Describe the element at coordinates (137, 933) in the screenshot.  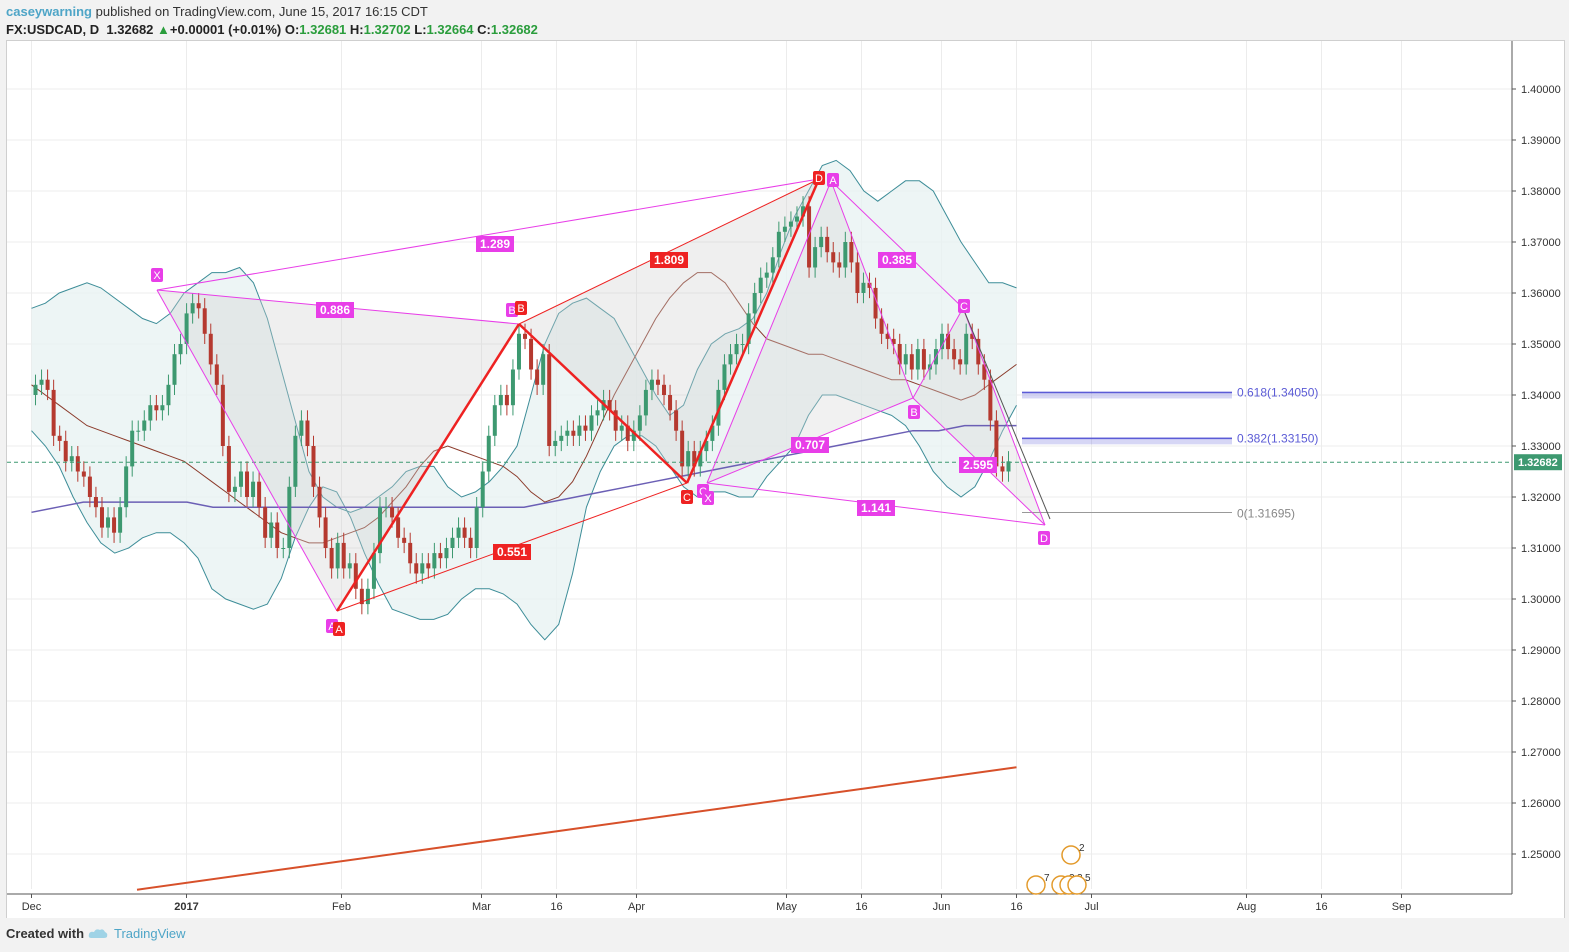
I see `tradingview-logo: TradingView` at that location.